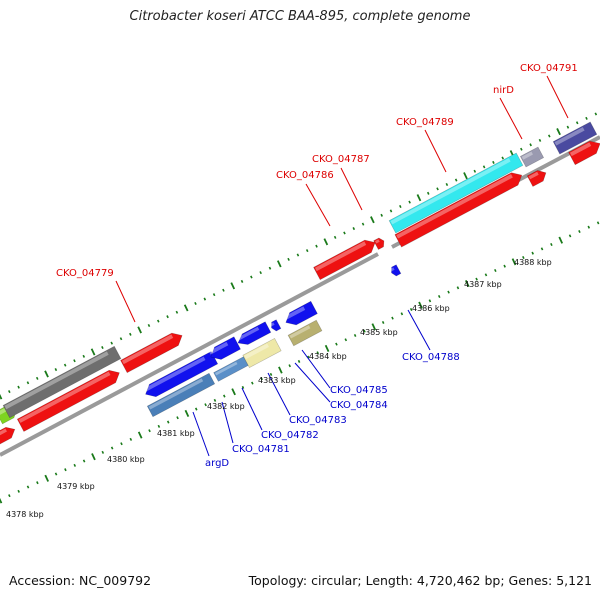  I want to click on gene-nirD-shape, so click(532, 157).